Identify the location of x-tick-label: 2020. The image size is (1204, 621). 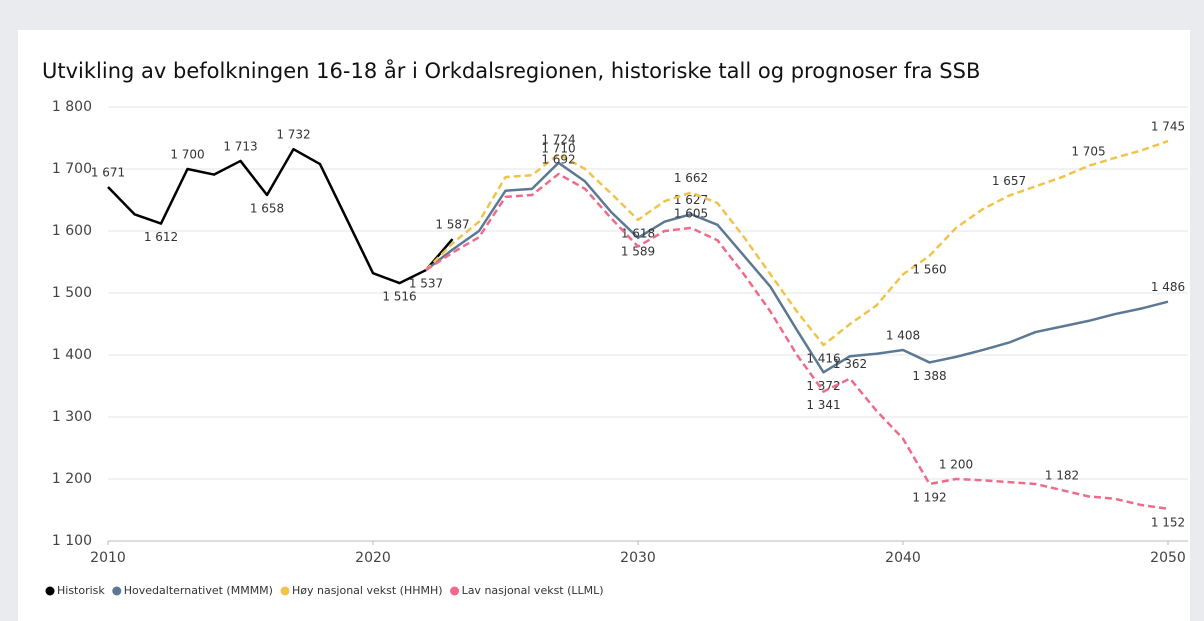
(373, 558).